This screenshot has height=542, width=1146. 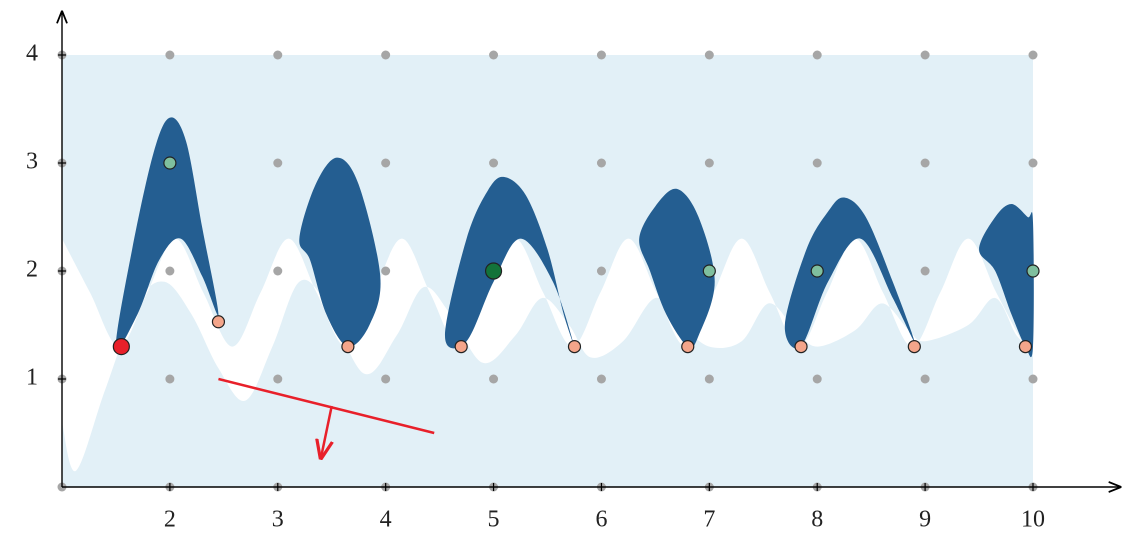 I want to click on x-tick-label: 8, so click(x=817, y=520).